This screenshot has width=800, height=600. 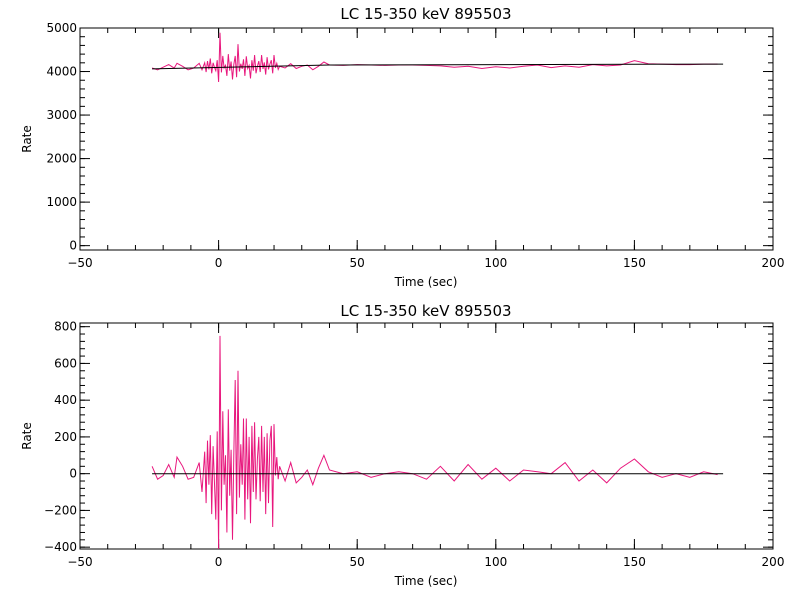 What do you see at coordinates (773, 562) in the screenshot?
I see `bottom-x-tick-label: 200` at bounding box center [773, 562].